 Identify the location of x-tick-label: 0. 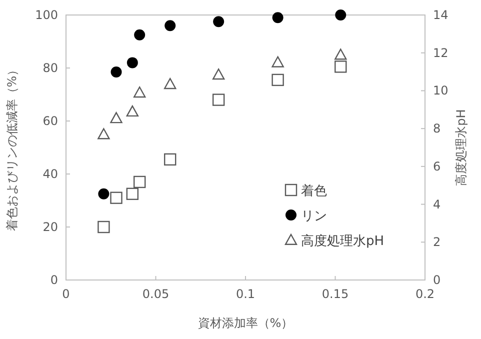
(66, 294).